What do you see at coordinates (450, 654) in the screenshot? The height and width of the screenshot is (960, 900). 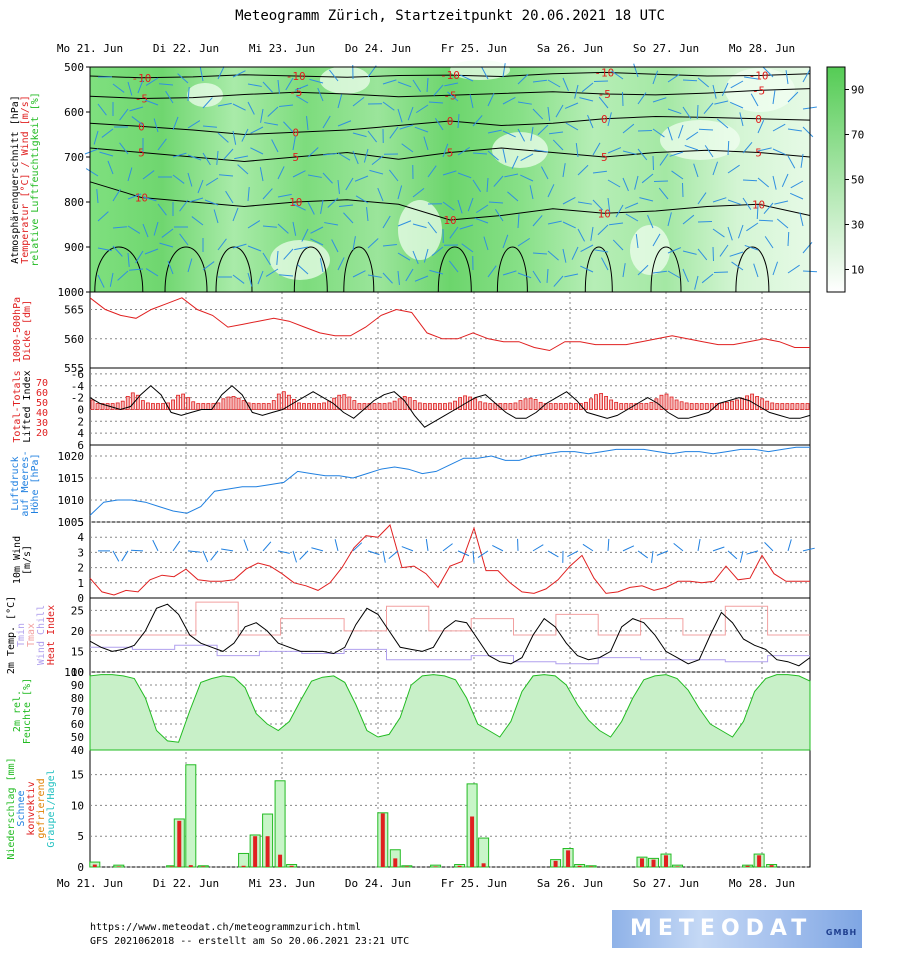 I see `tmin-steps` at bounding box center [450, 654].